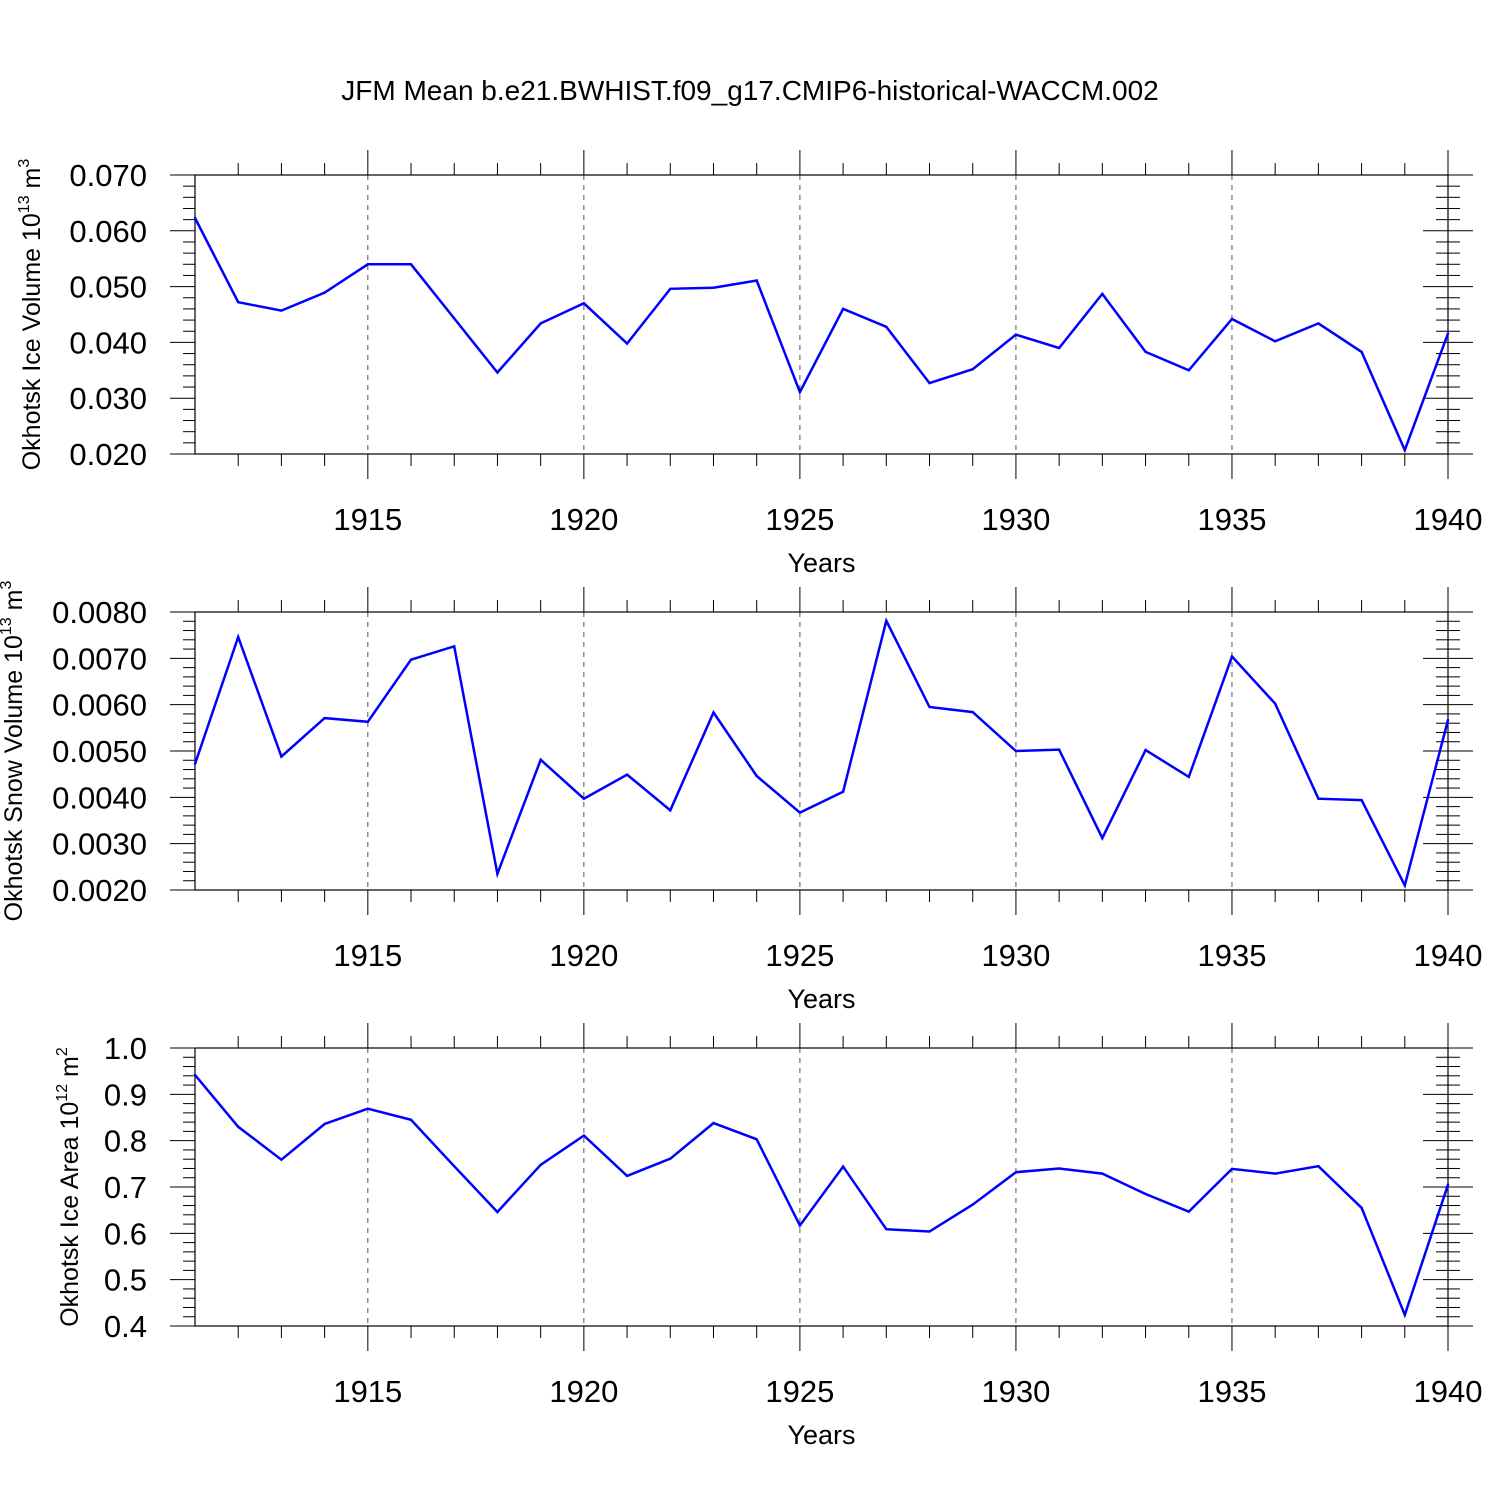 The width and height of the screenshot is (1500, 1500). Describe the element at coordinates (125, 1187) in the screenshot. I see `y-tick-label: 0.7` at that location.